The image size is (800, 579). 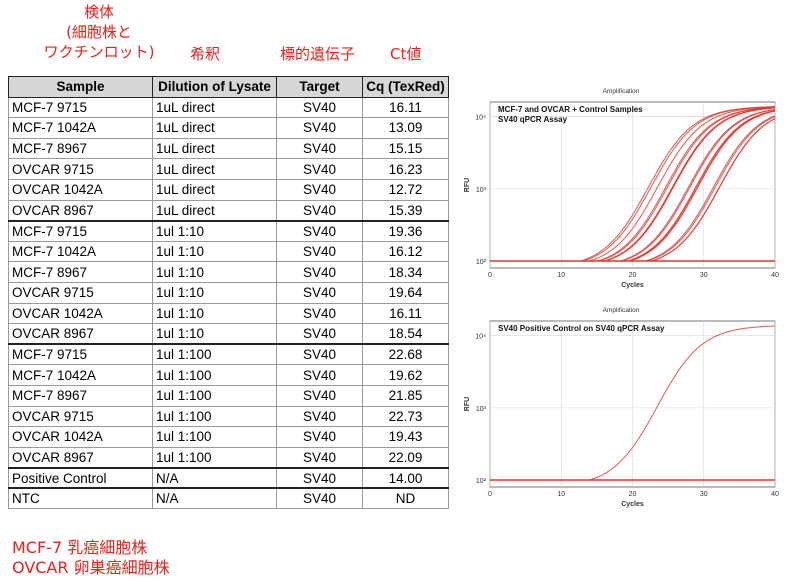 What do you see at coordinates (405, 230) in the screenshot?
I see `cell-cq: 19.36` at bounding box center [405, 230].